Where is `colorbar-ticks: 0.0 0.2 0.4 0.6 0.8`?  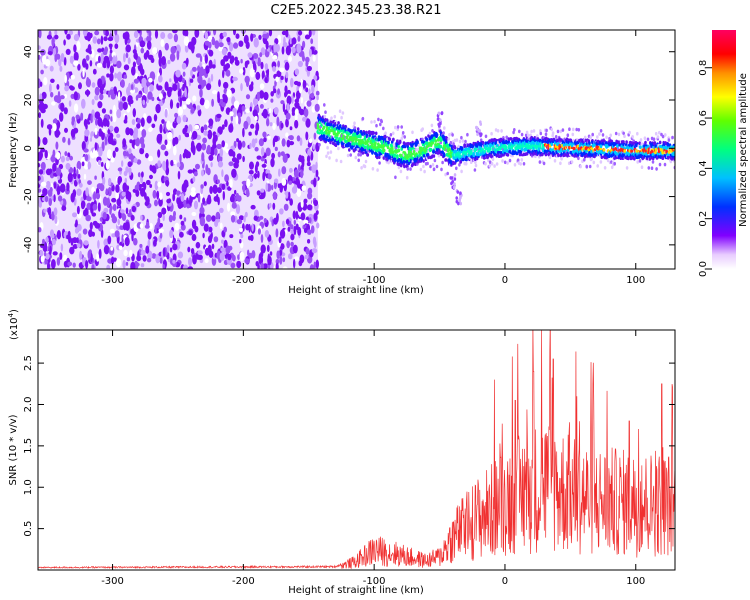 colorbar-ticks: 0.0 0.2 0.4 0.6 0.8 is located at coordinates (705, 168).